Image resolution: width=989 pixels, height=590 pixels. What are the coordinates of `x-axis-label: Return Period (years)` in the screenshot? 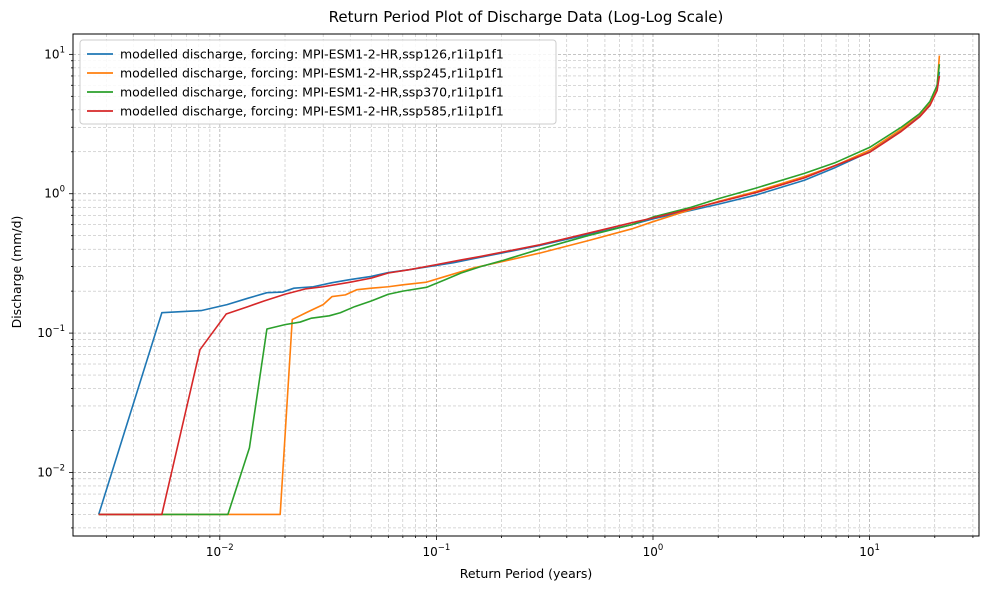 It's located at (526, 573).